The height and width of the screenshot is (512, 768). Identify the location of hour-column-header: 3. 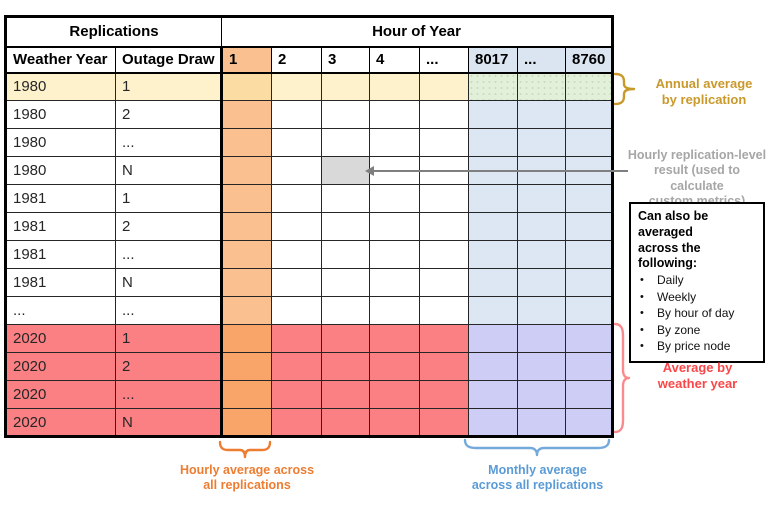
(345, 60).